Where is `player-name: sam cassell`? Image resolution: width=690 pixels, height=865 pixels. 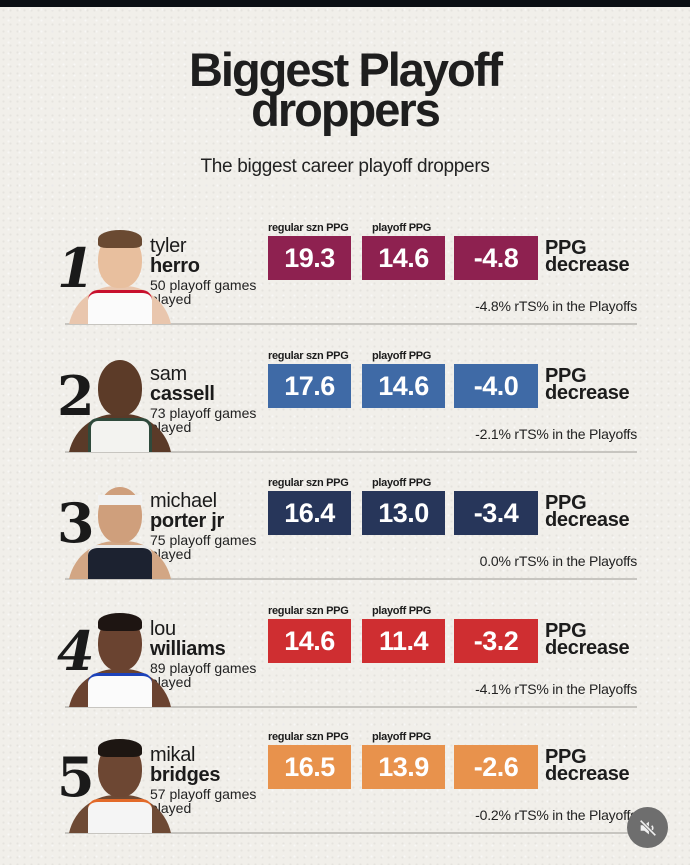 player-name: sam cassell is located at coordinates (182, 384).